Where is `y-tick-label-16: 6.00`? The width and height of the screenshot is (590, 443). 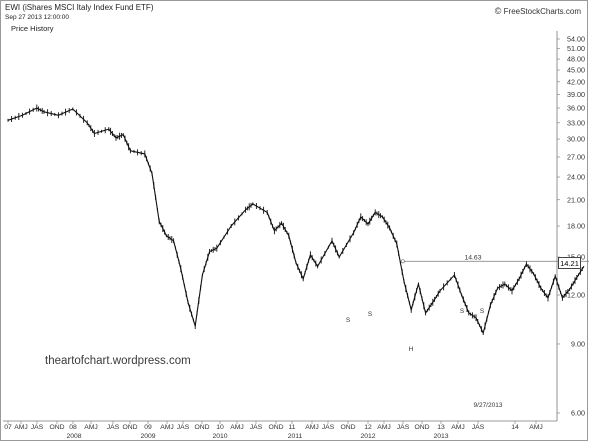
y-tick-label-16: 6.00 is located at coordinates (578, 413).